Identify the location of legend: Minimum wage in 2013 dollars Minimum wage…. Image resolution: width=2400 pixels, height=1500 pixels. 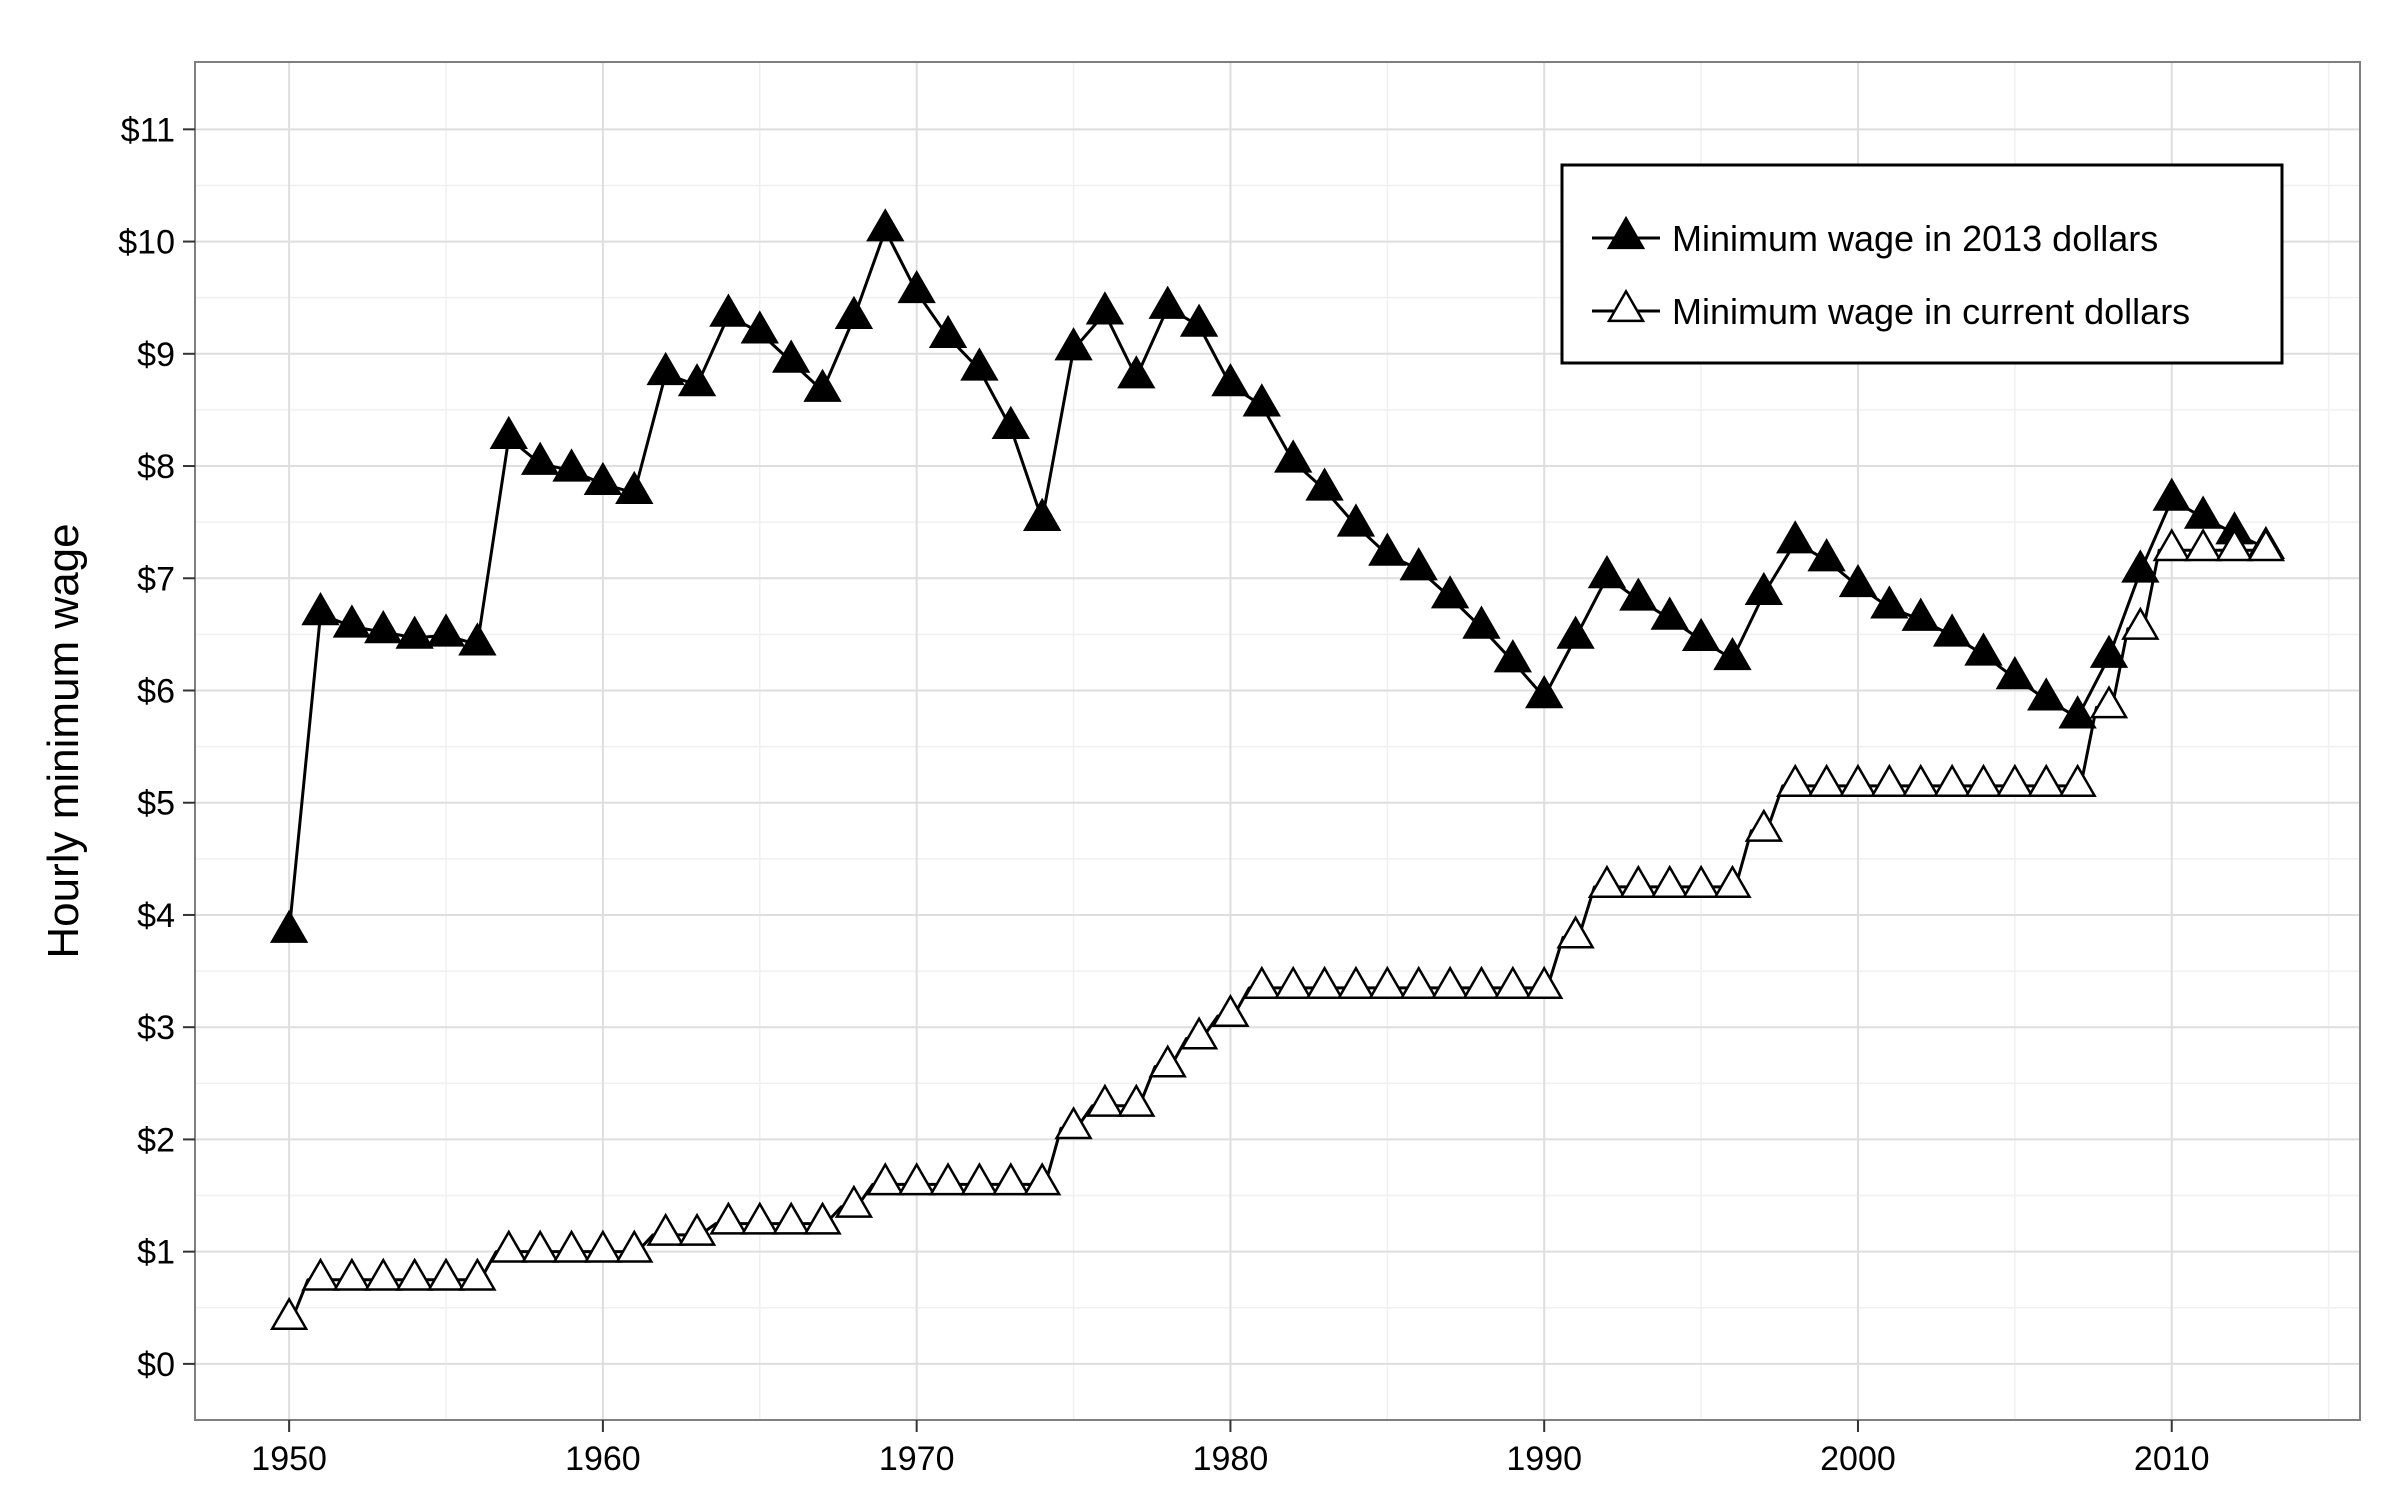
(1922, 264).